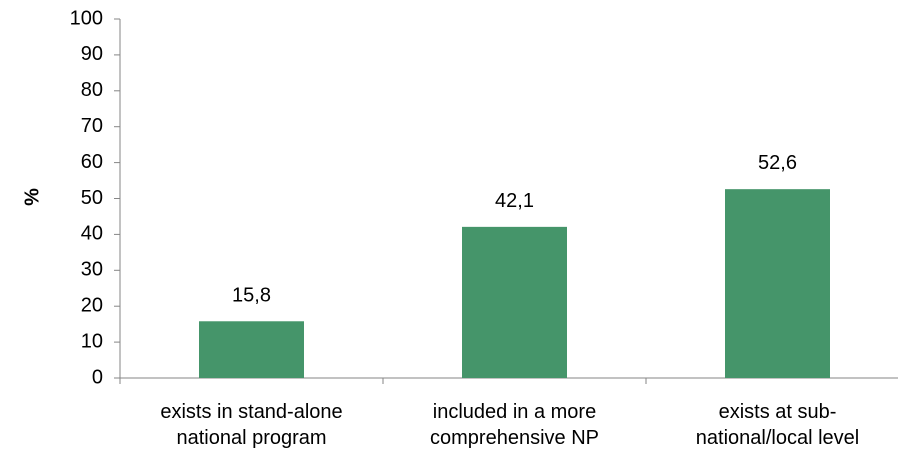 The height and width of the screenshot is (454, 898). I want to click on y-tick-label: 80, so click(92, 90).